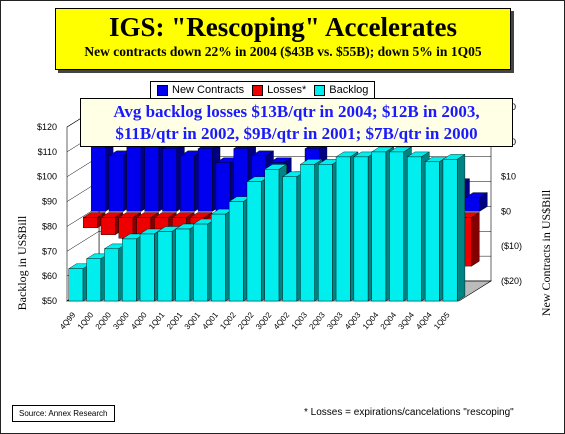 This screenshot has height=434, width=565. Describe the element at coordinates (175, 320) in the screenshot. I see `x-tick-label: 2Q01` at that location.